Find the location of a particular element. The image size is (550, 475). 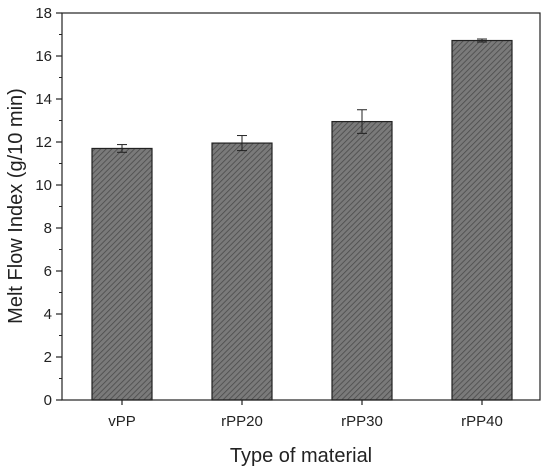

x-tick-label: rPP20 is located at coordinates (242, 421).